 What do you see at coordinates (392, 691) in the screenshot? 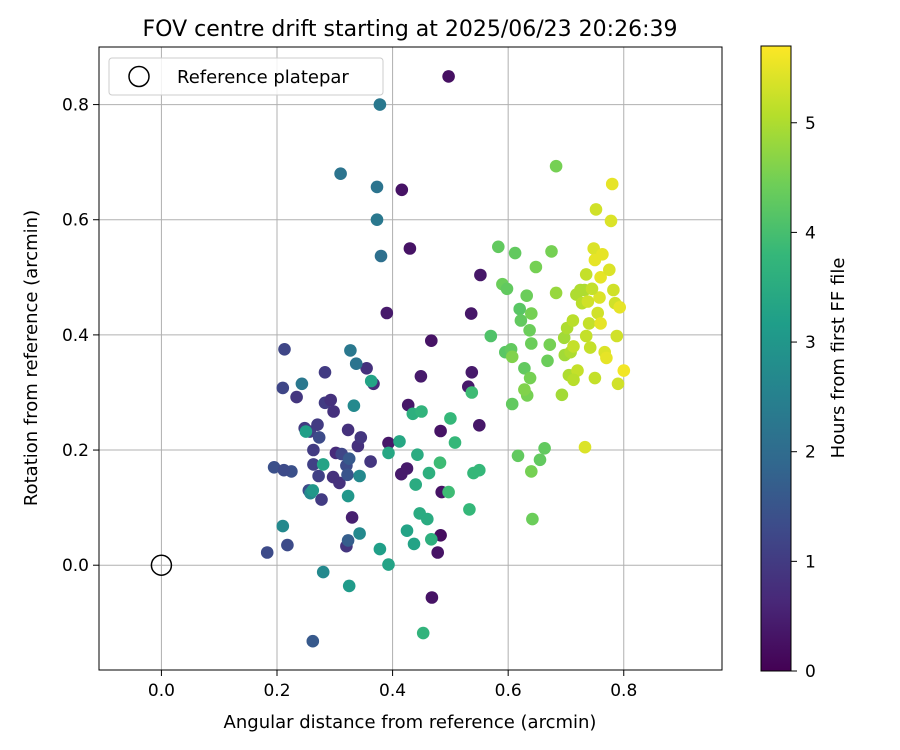
I see `x-tick-label: 0.4` at bounding box center [392, 691].